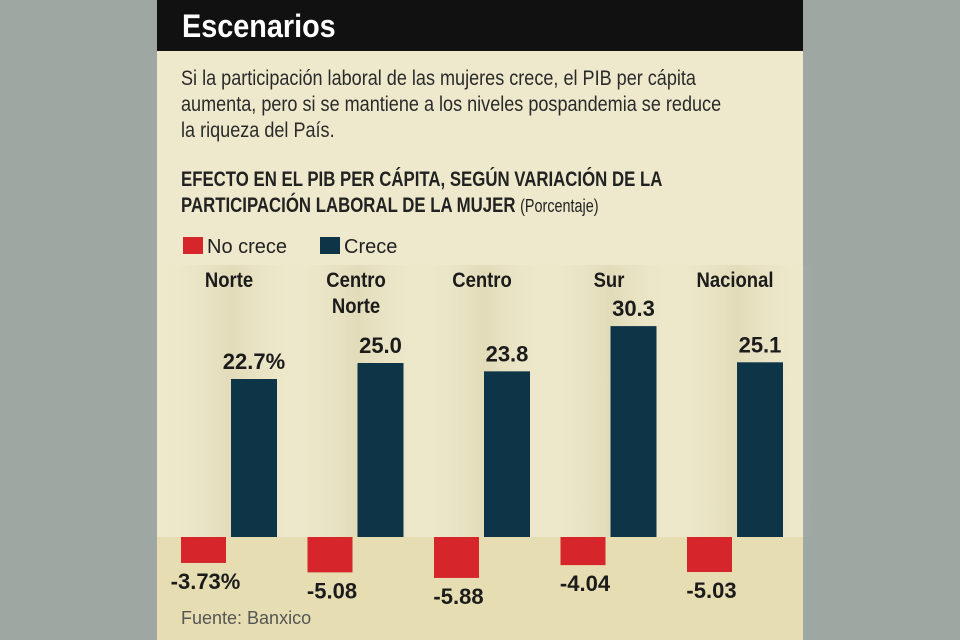 The image size is (960, 640). What do you see at coordinates (254, 361) in the screenshot?
I see `value-label: 22.7%` at bounding box center [254, 361].